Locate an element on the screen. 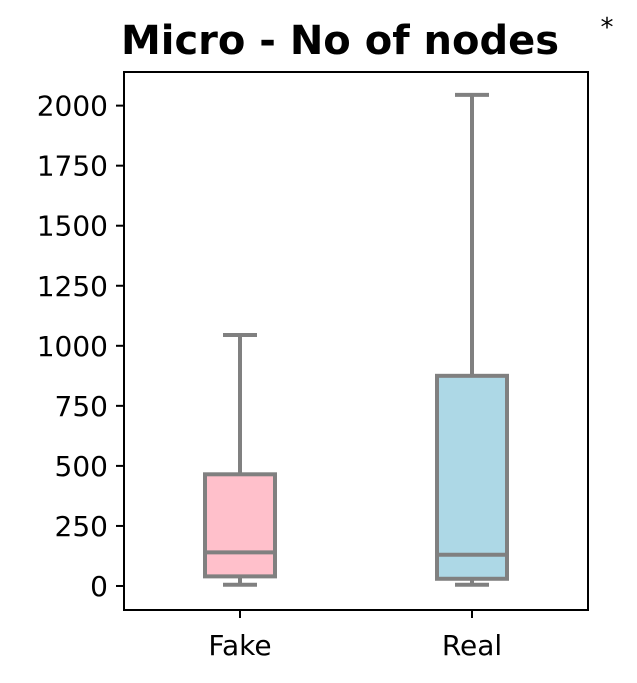  x-tick-label: Fake is located at coordinates (239, 645).